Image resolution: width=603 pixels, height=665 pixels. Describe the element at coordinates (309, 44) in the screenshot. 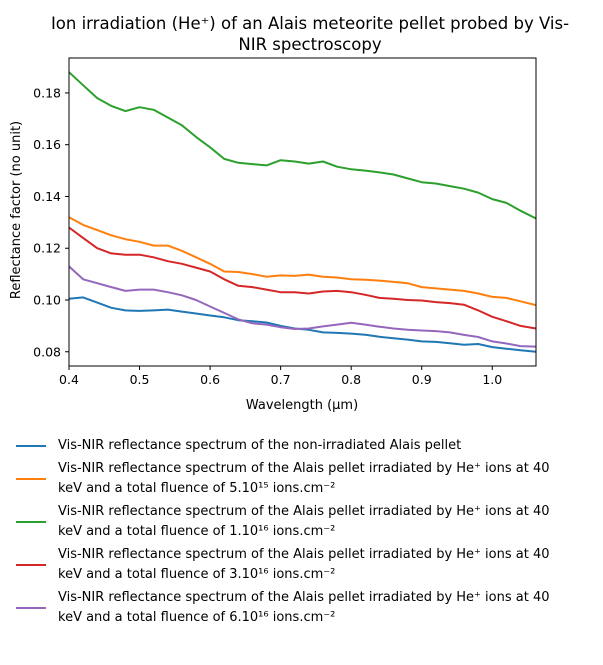

I see `chart-title-line-2: NIR spectroscopy` at that location.